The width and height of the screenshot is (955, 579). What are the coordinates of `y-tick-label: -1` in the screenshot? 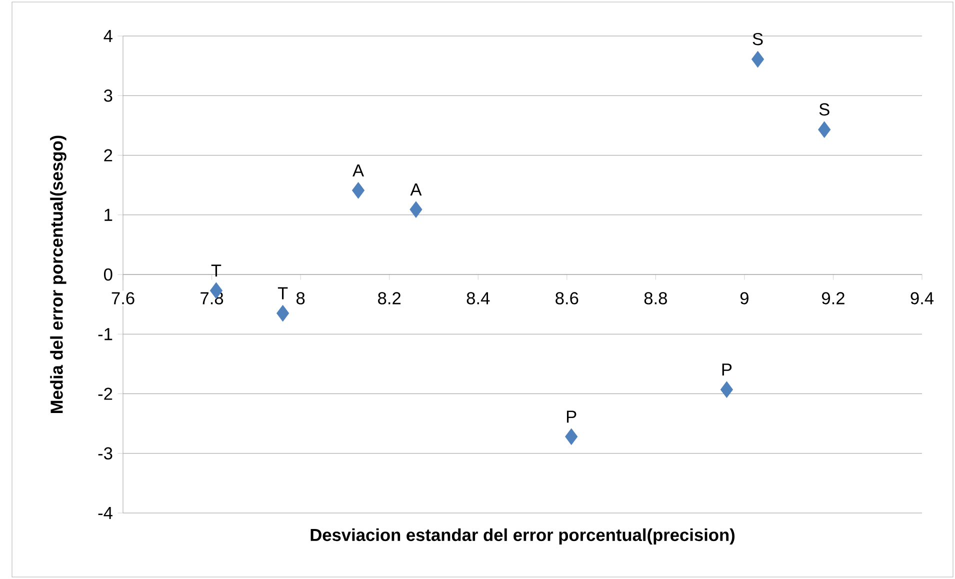 It's located at (105, 334).